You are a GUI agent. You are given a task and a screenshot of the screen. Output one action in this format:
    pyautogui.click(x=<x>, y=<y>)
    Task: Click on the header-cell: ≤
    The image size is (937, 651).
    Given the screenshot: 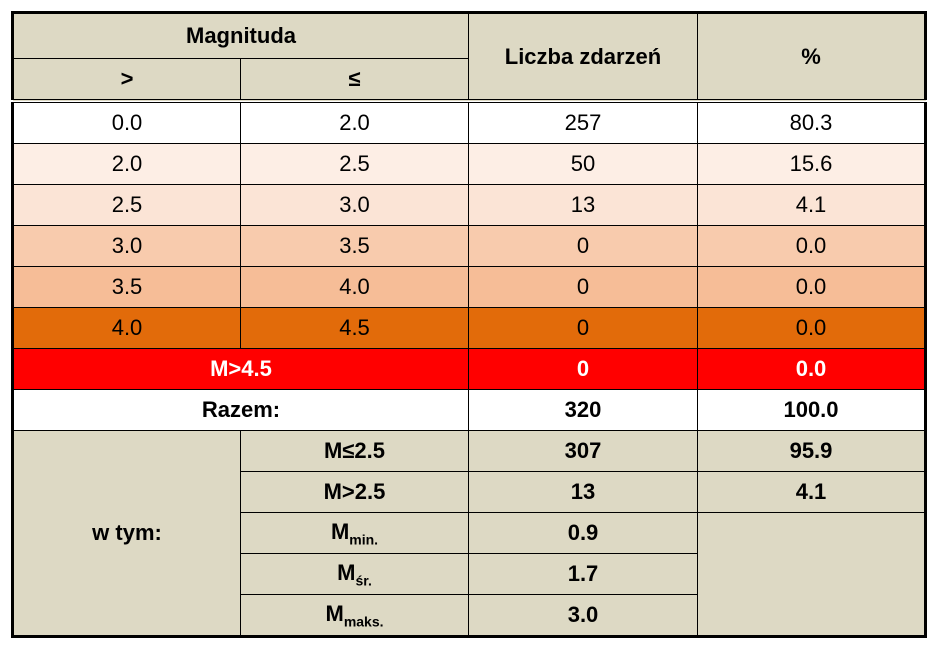 What is the action you would take?
    pyautogui.click(x=354, y=80)
    